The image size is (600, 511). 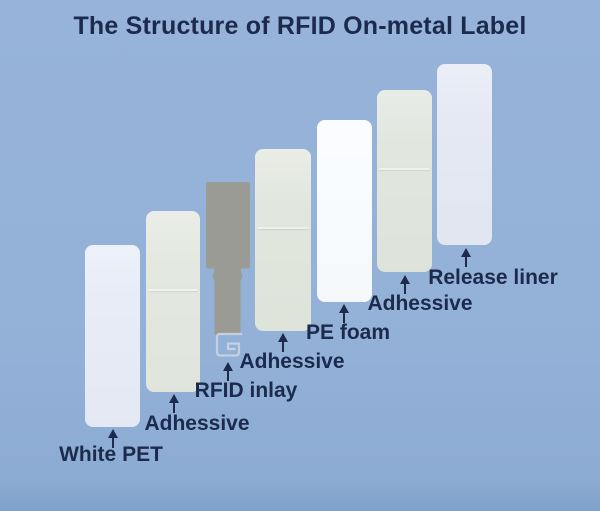 I want to click on label-adhesive-1: Adhessive, so click(x=197, y=423).